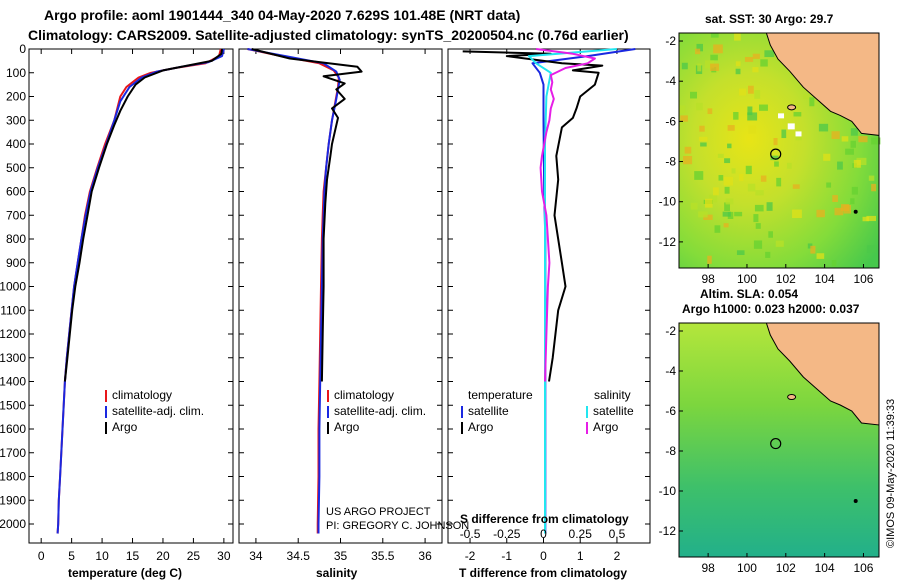  What do you see at coordinates (380, 411) in the screenshot?
I see `legend-satellite-label: satellite-adj. clim.` at bounding box center [380, 411].